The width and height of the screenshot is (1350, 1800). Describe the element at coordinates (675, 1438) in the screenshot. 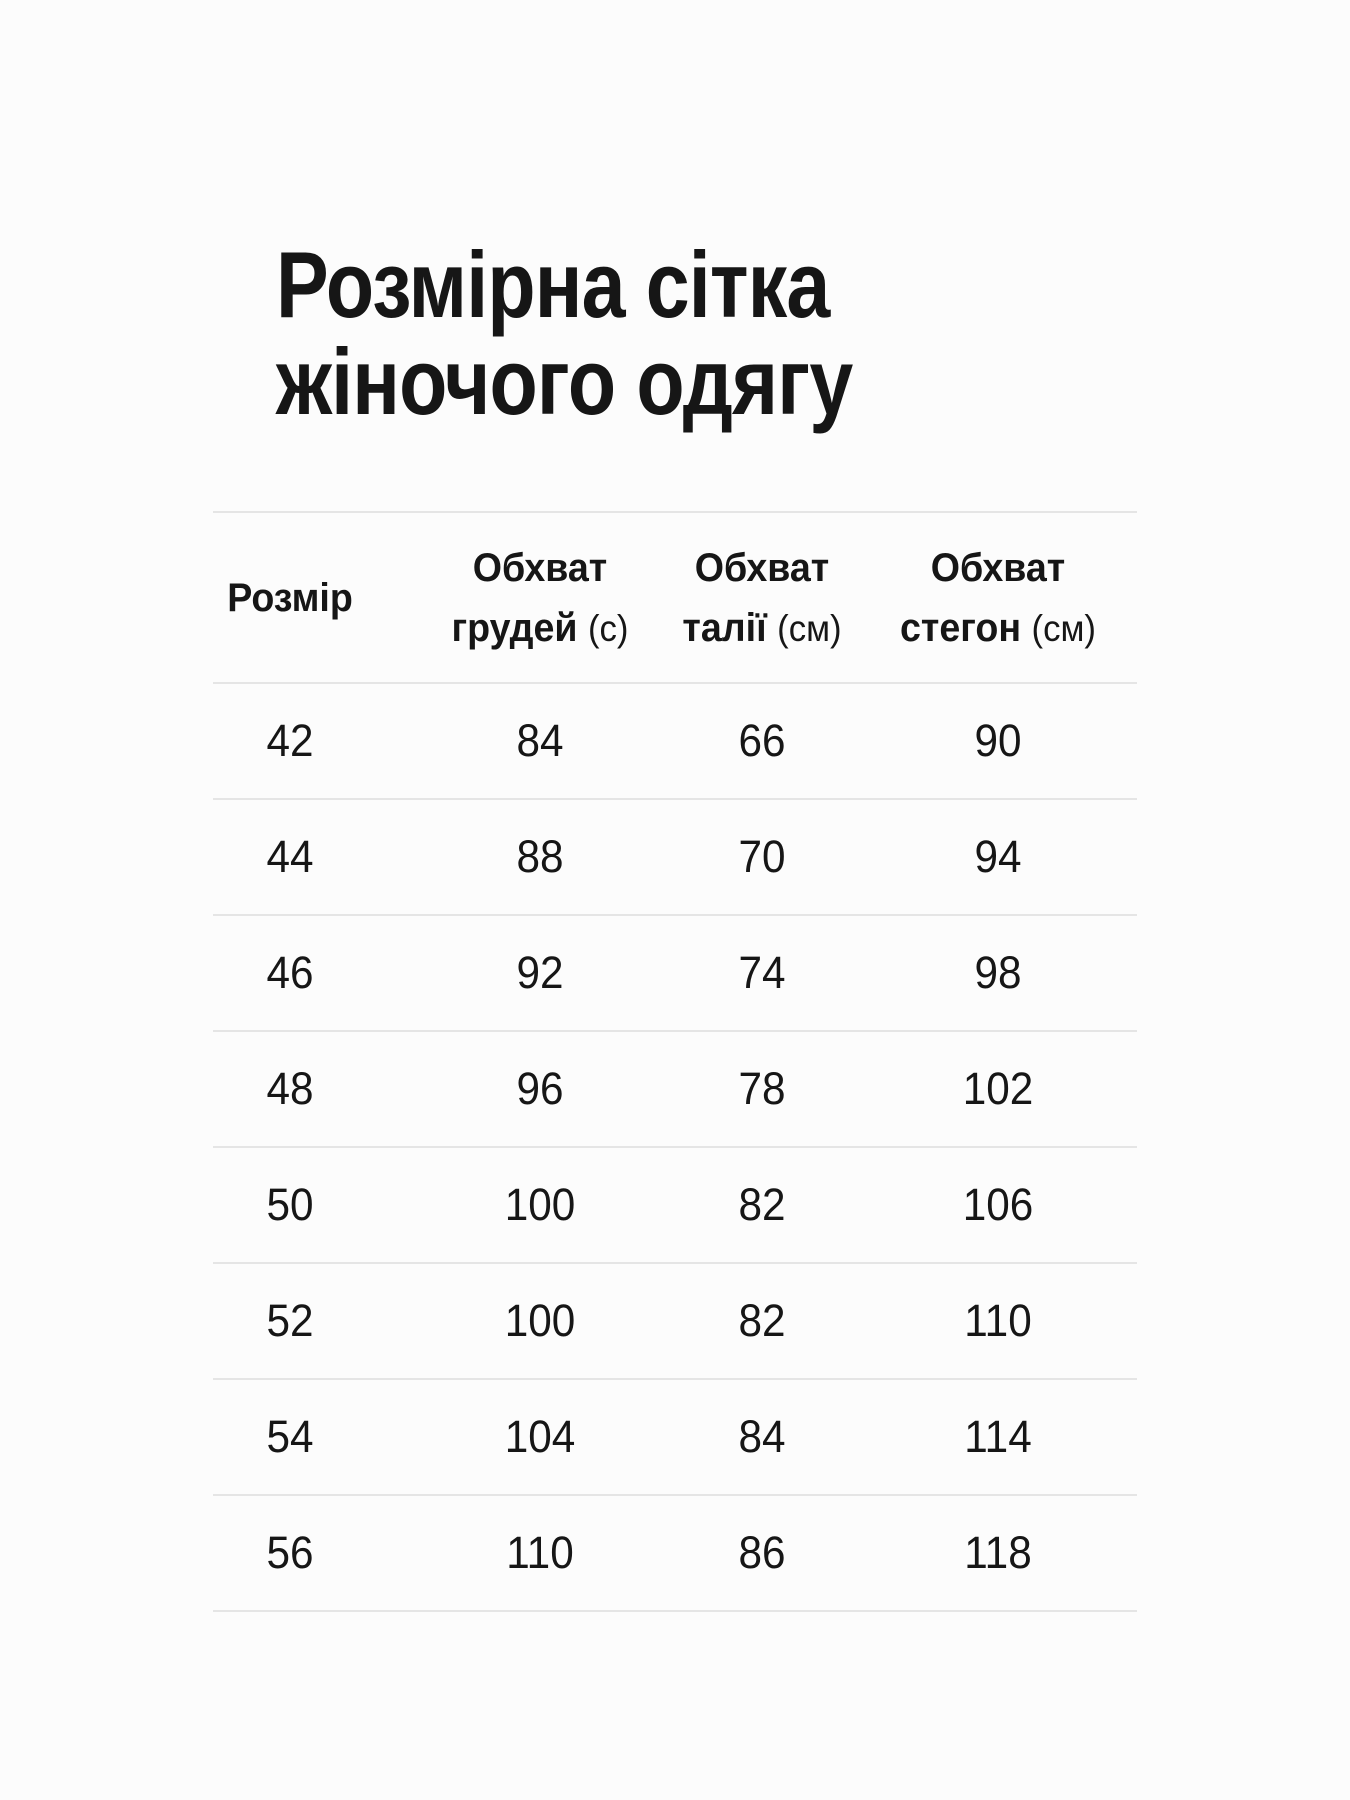

I see `table-row: 54 104 84 114` at that location.